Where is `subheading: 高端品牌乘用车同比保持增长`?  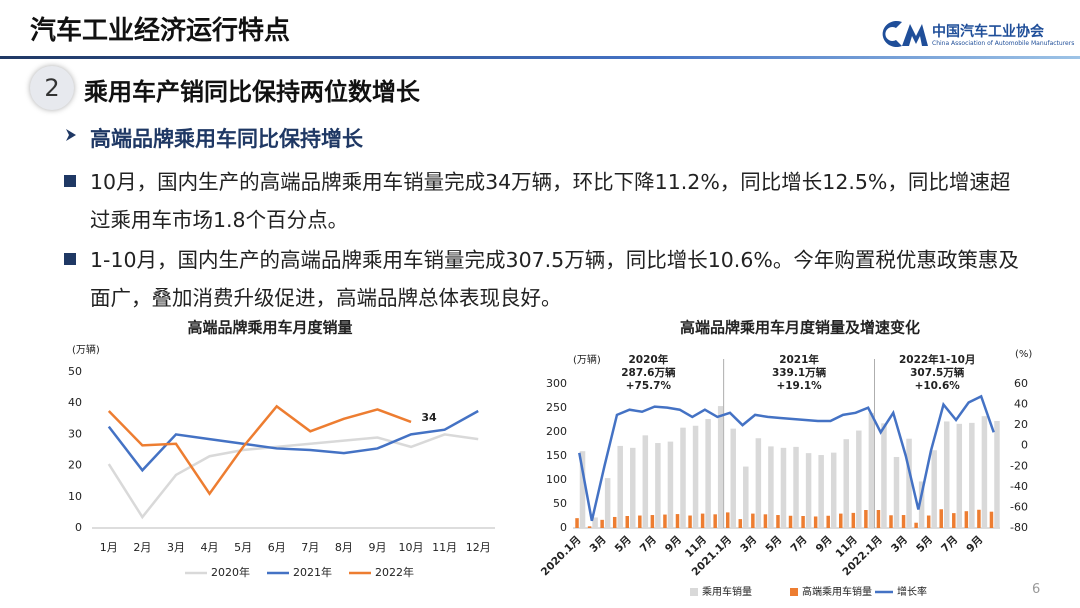 subheading: 高端品牌乘用车同比保持增长 is located at coordinates (226, 139).